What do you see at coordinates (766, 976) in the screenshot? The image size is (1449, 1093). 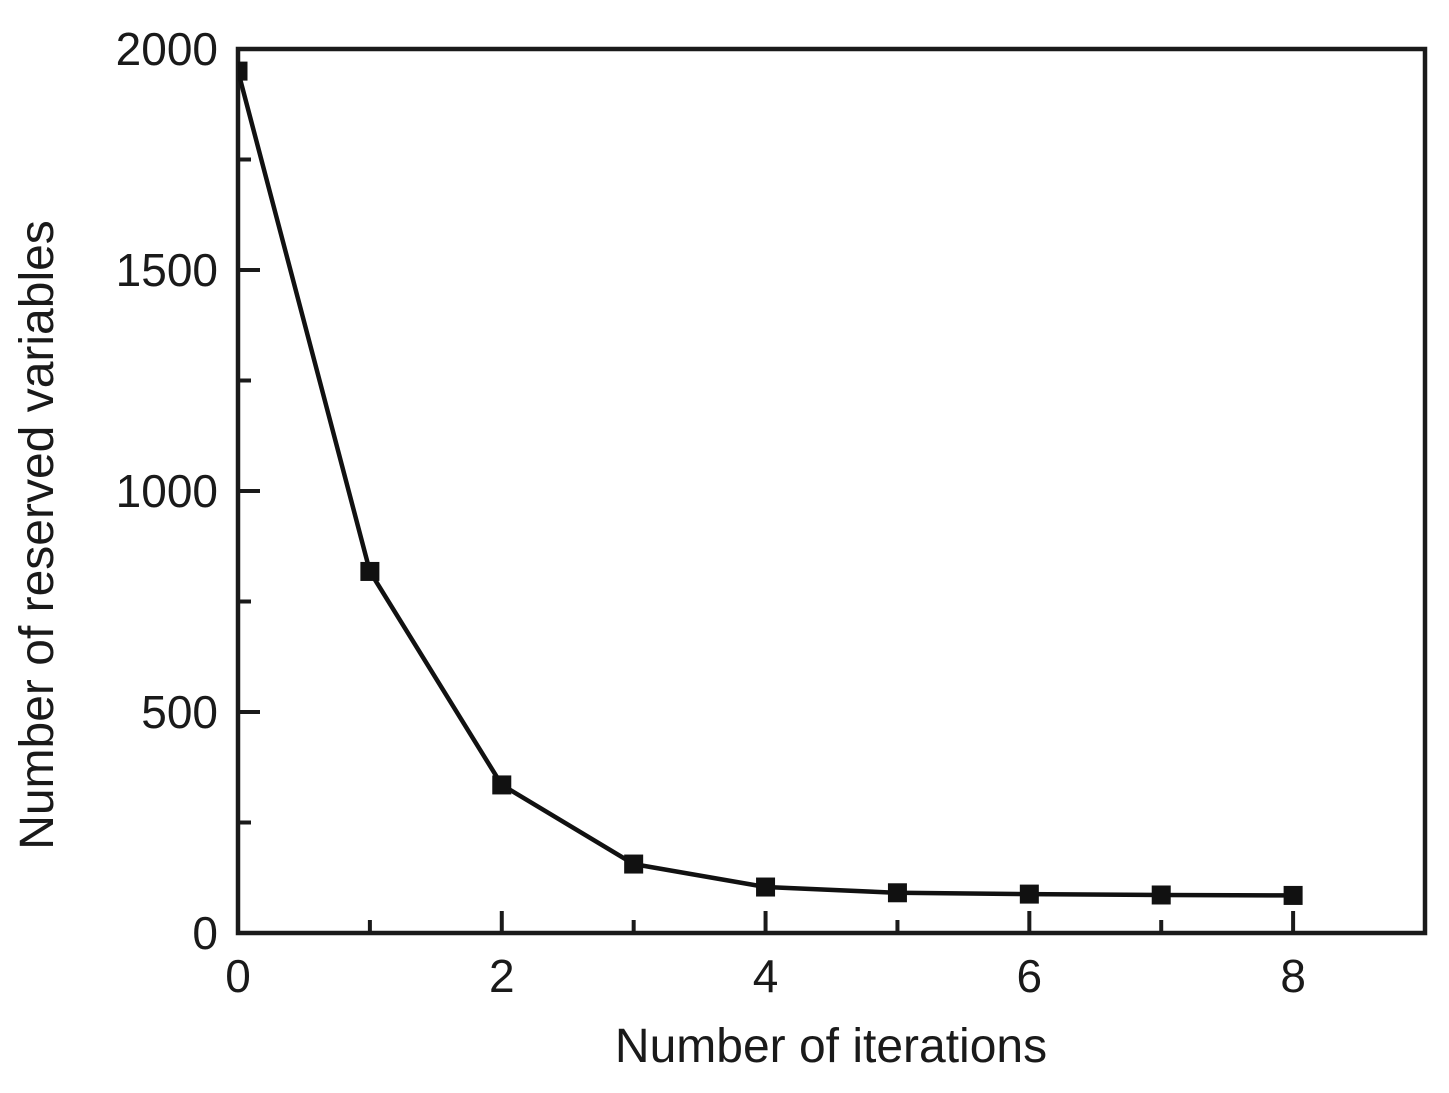 I see `x-tick-label: 4` at bounding box center [766, 976].